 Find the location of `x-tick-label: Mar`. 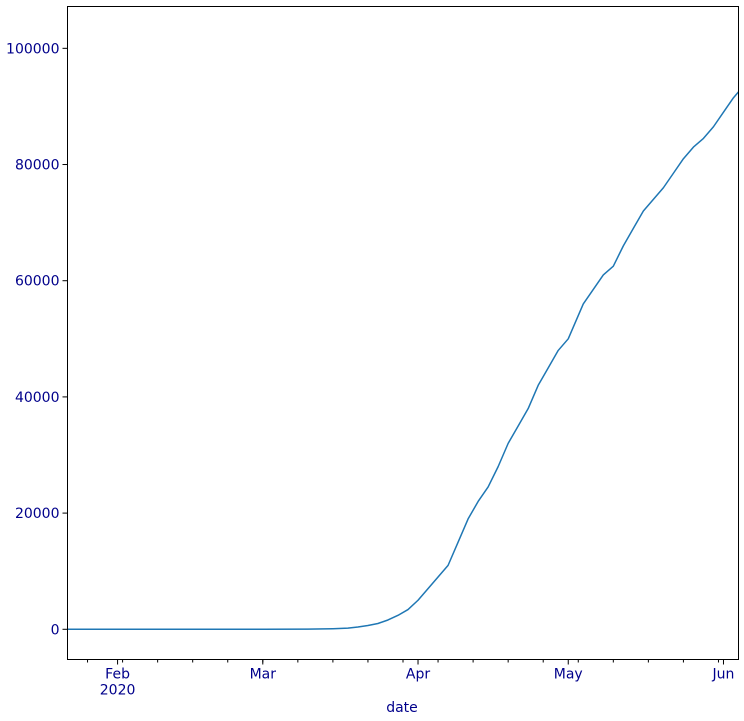

x-tick-label: Mar is located at coordinates (263, 675).